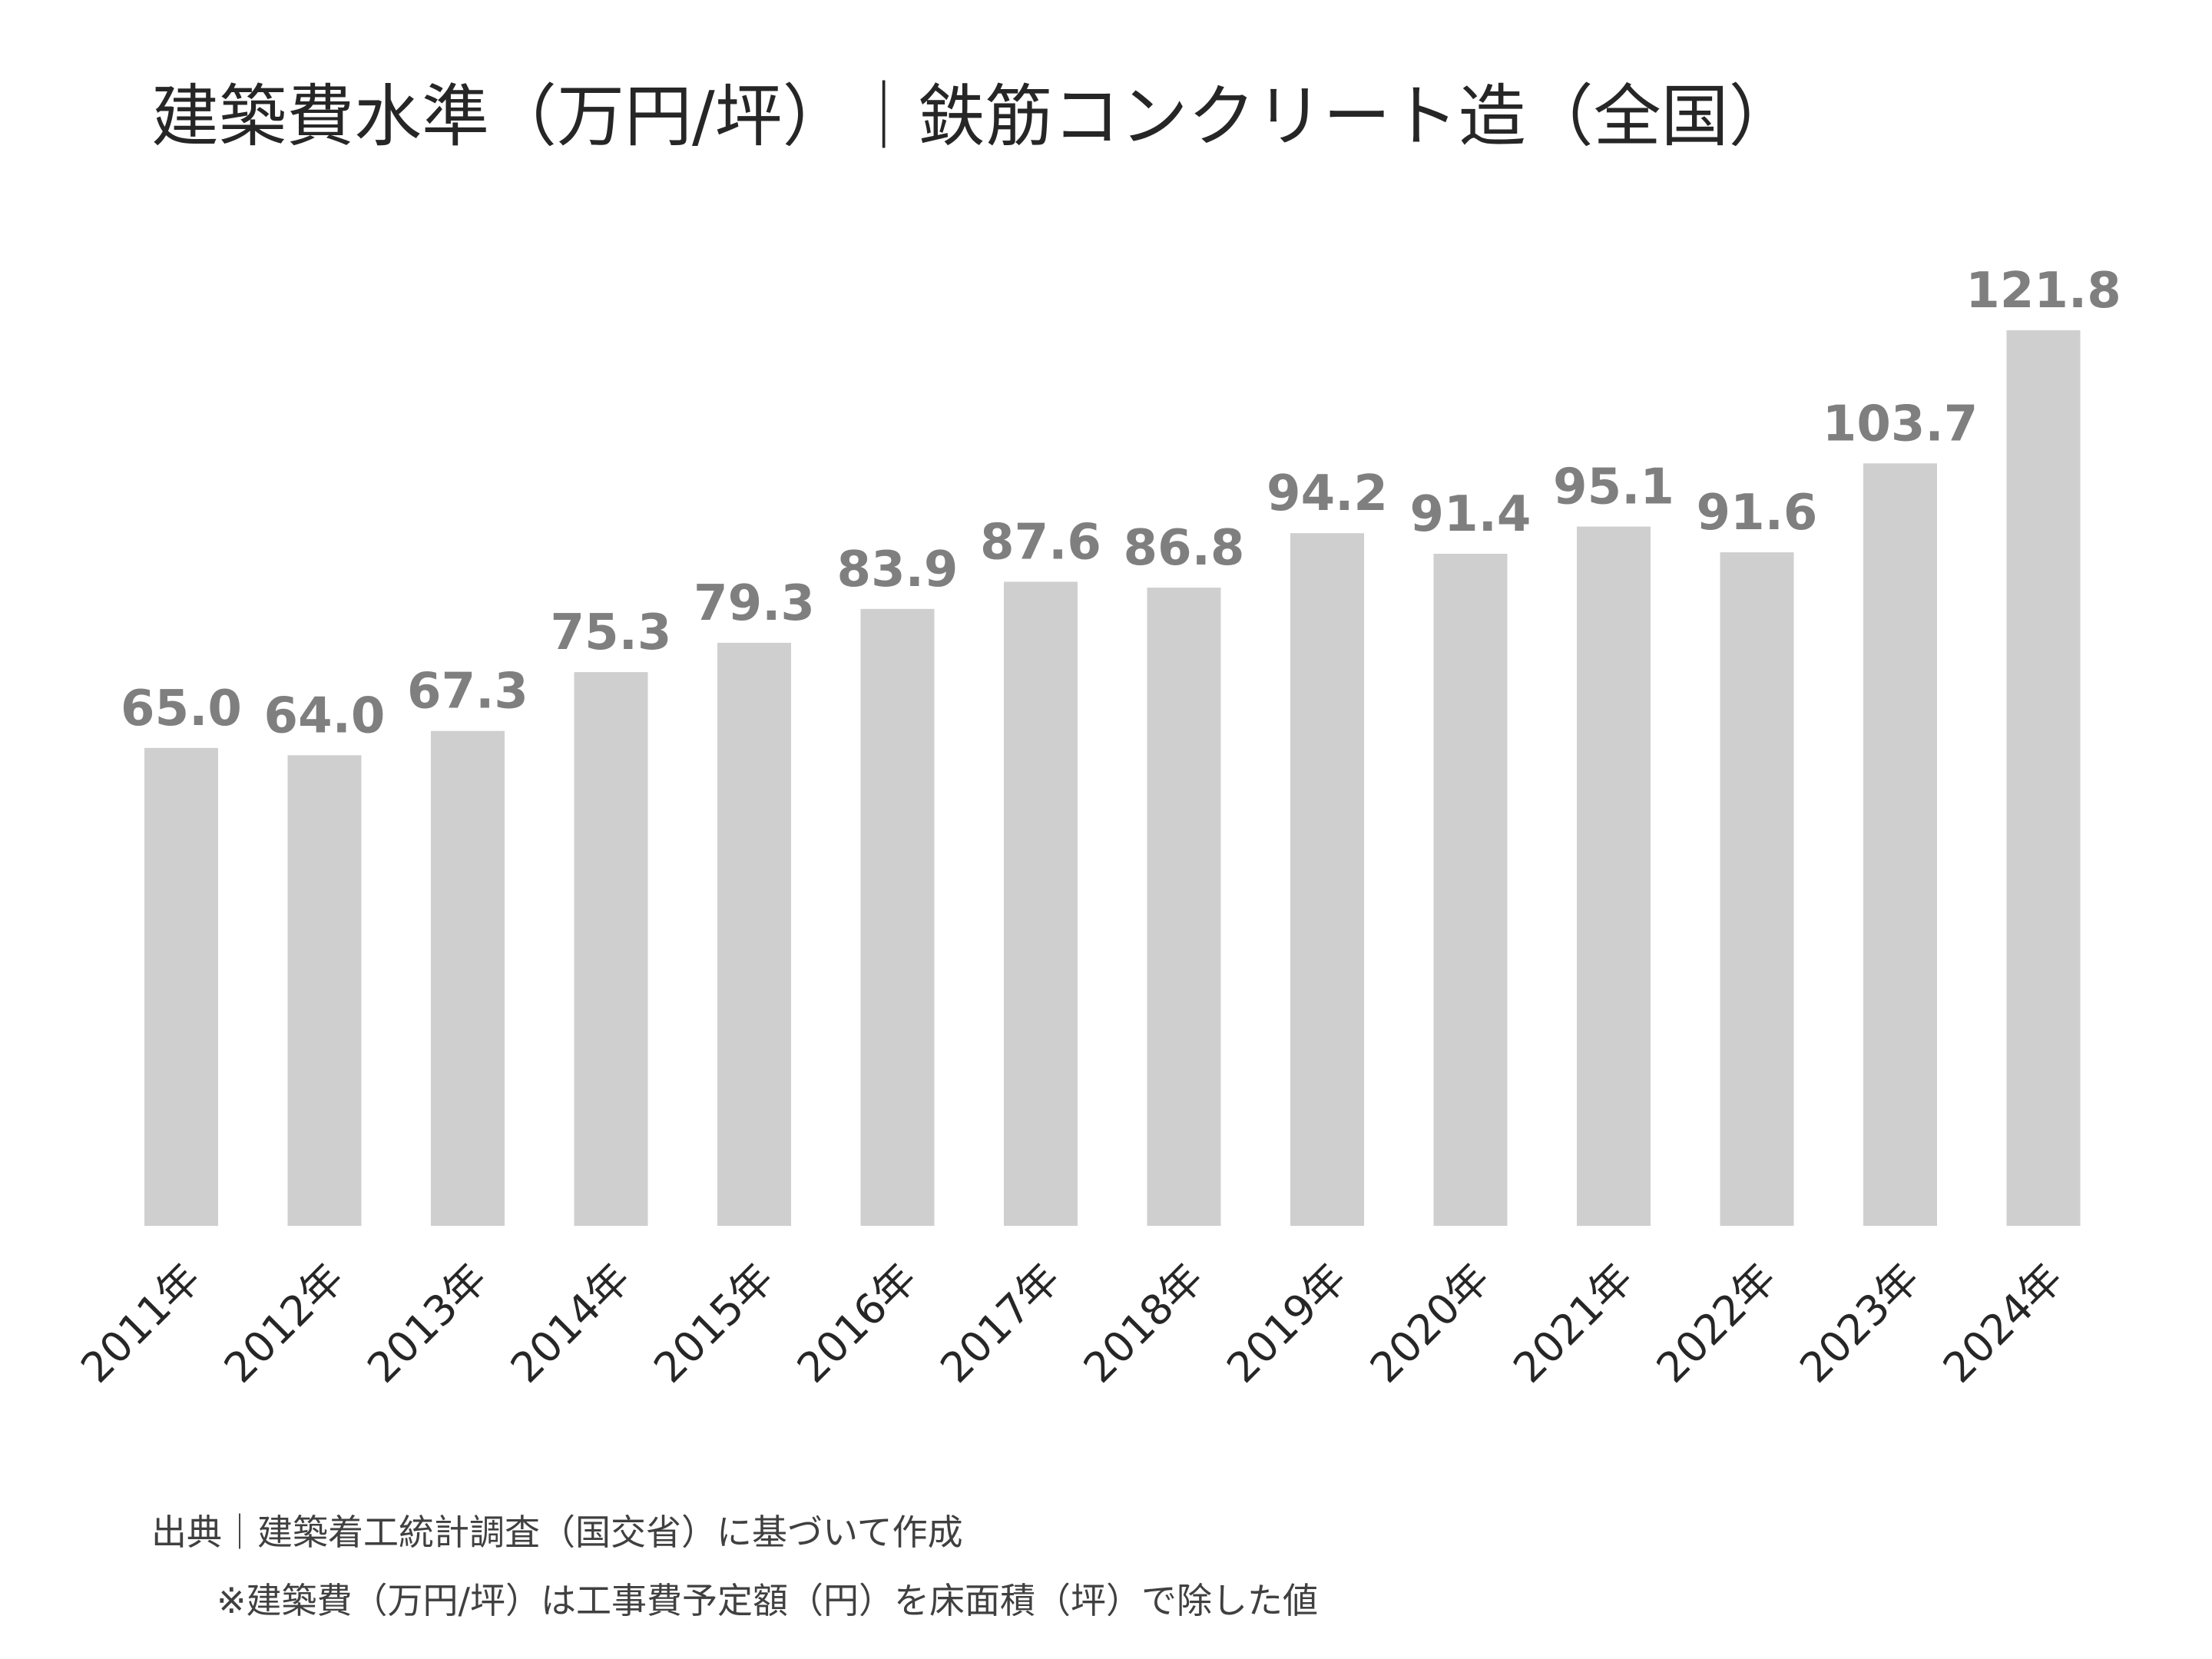 This screenshot has width=2212, height=1659. I want to click on value-label: 75.3, so click(612, 632).